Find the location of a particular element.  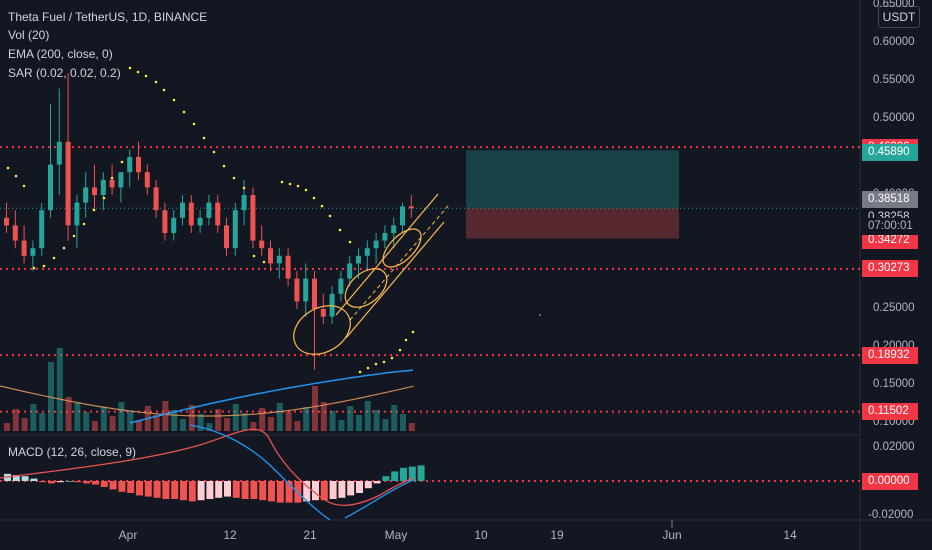

volume-legend: Vol (20) is located at coordinates (29, 35).